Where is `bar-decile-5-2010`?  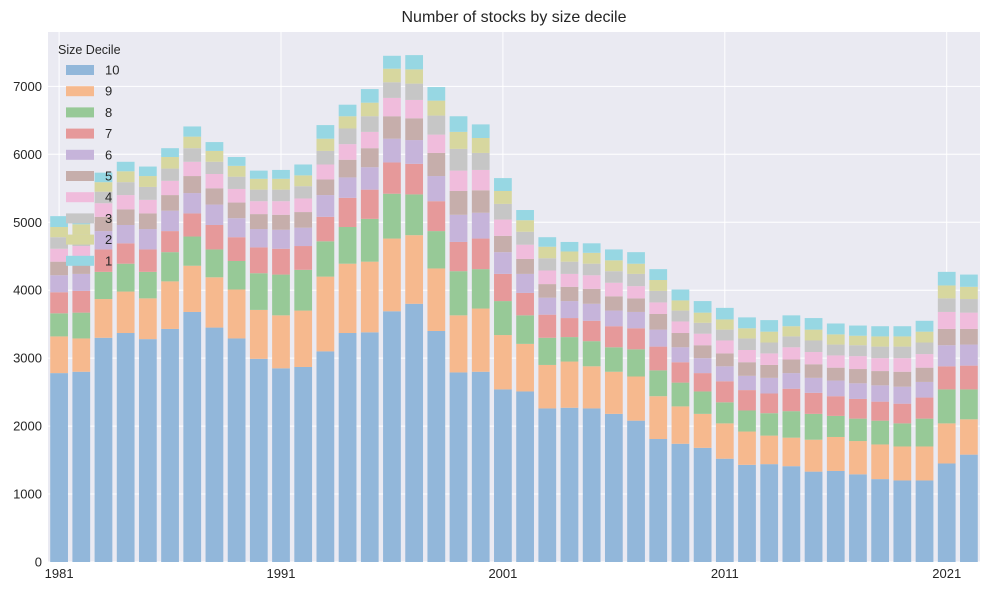 bar-decile-5-2010 is located at coordinates (702, 352).